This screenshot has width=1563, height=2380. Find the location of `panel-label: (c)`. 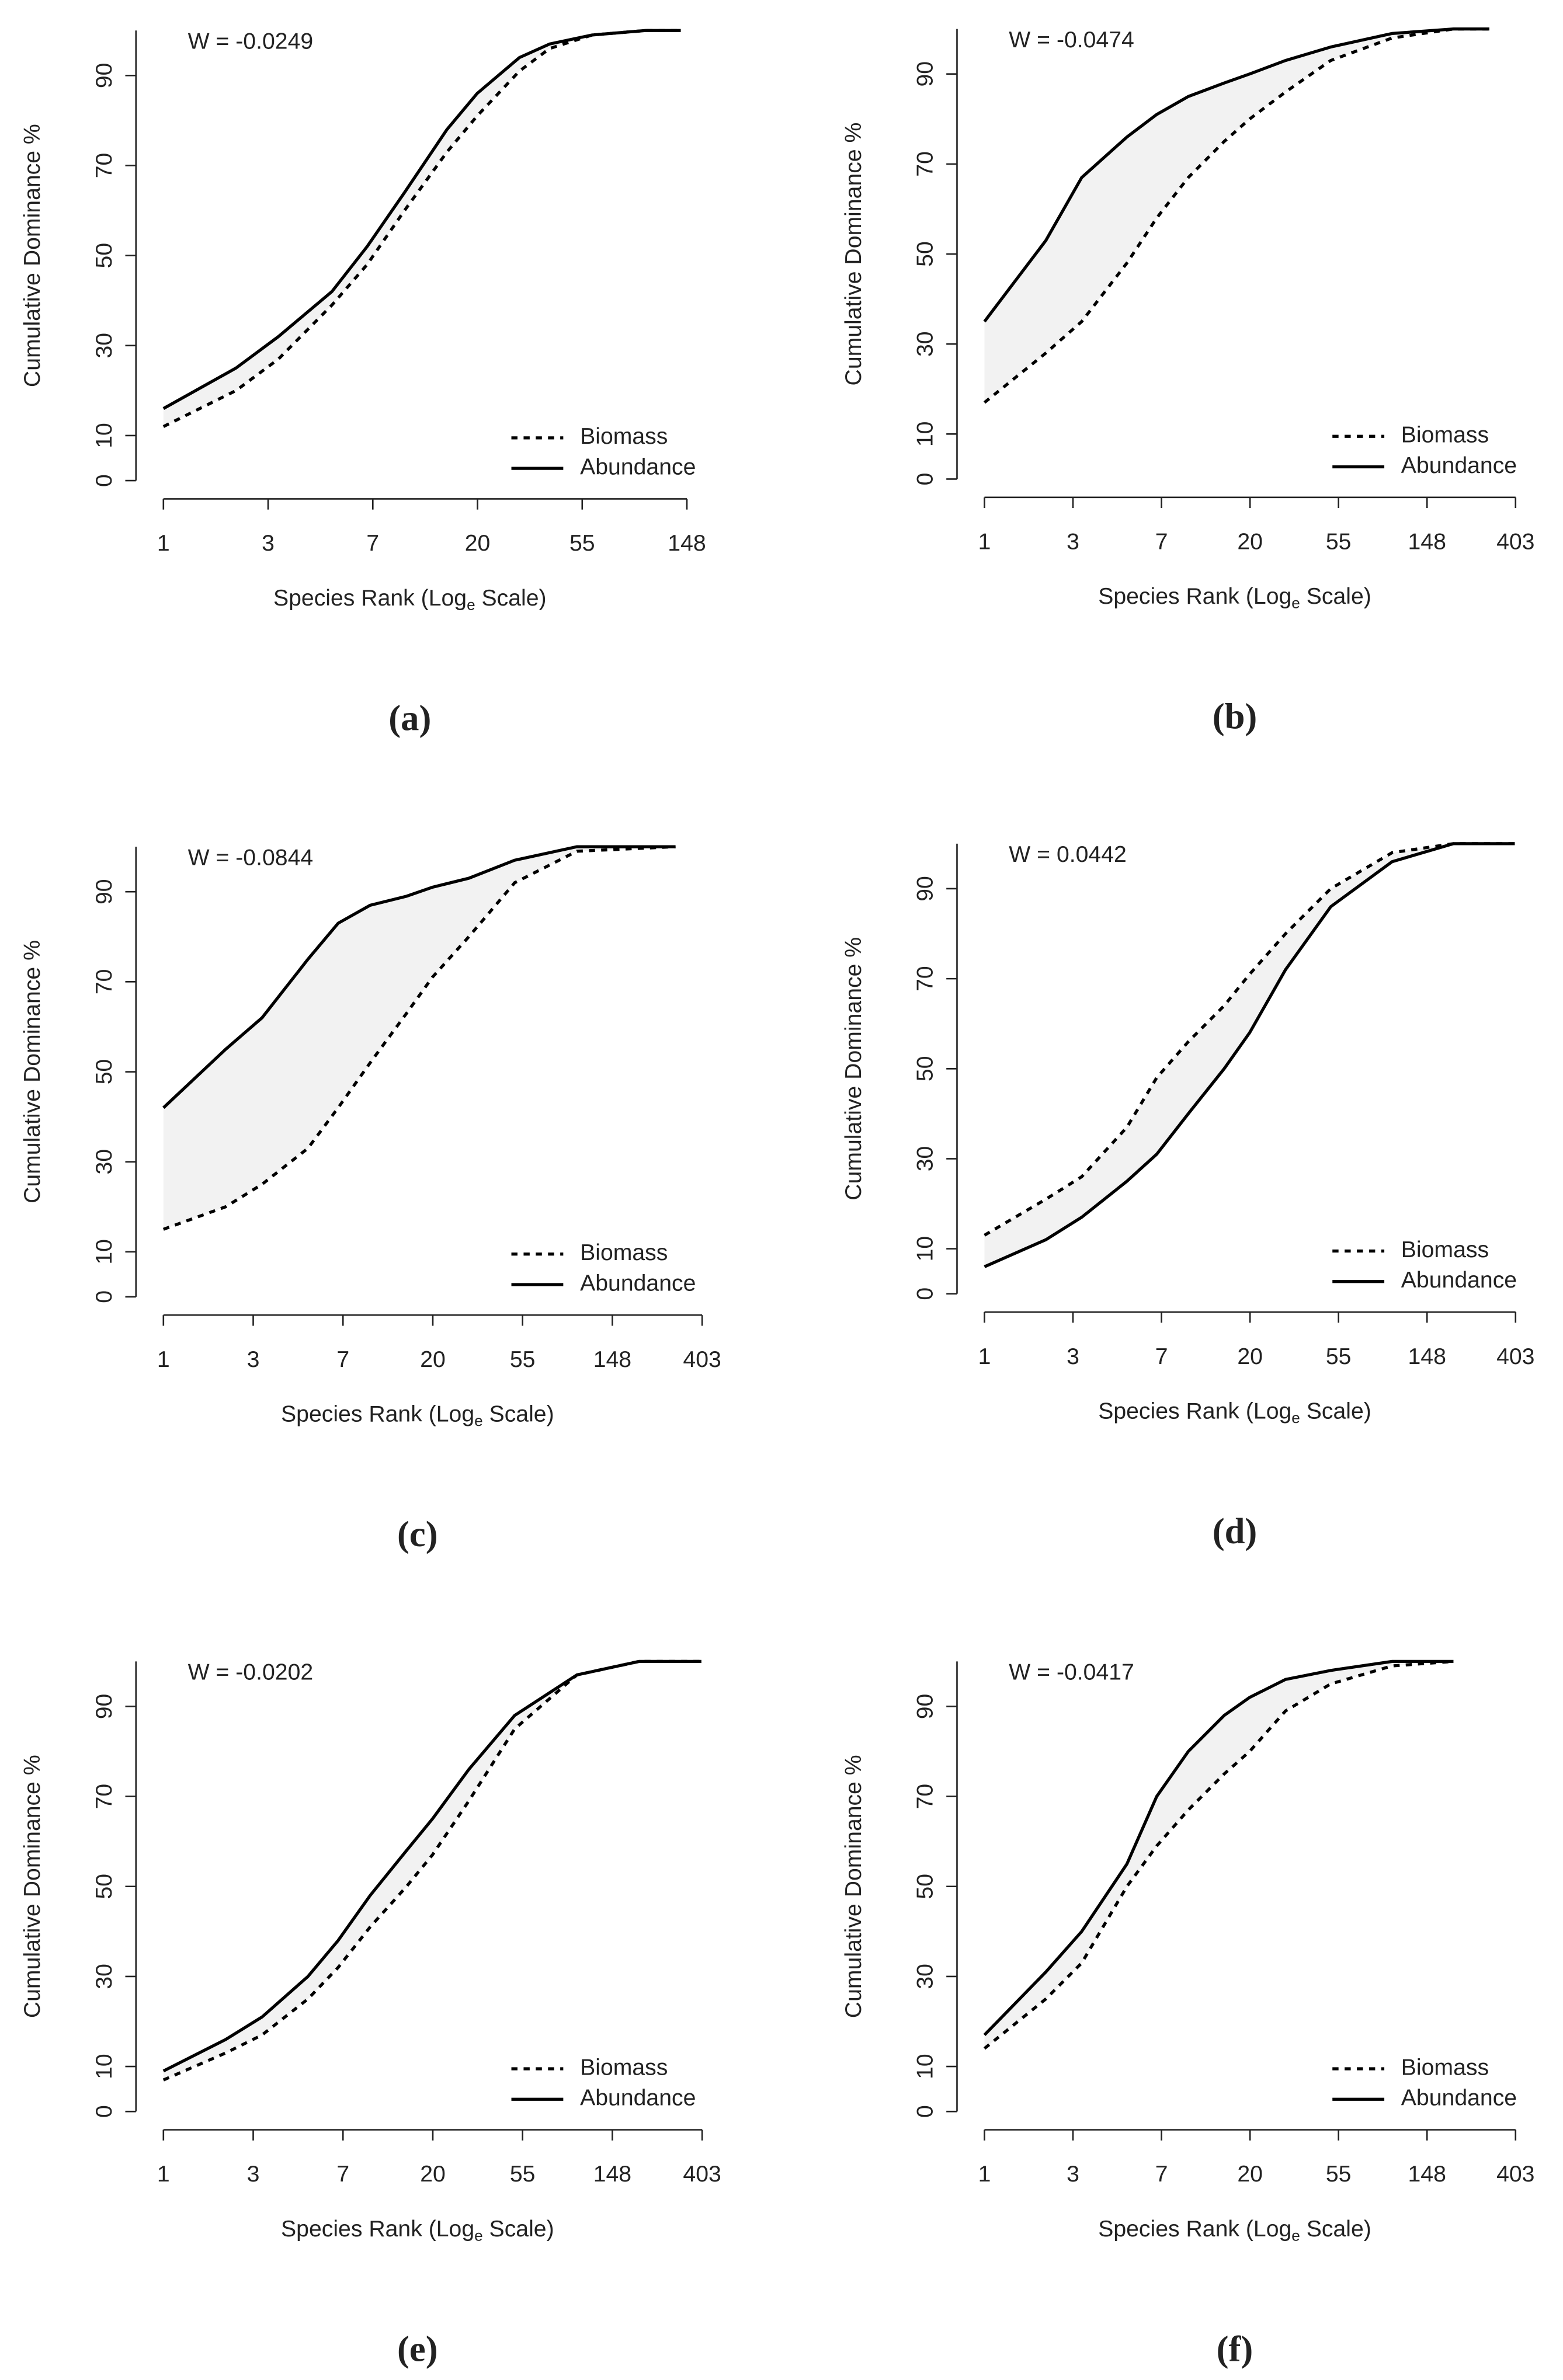

panel-label: (c) is located at coordinates (417, 1533).